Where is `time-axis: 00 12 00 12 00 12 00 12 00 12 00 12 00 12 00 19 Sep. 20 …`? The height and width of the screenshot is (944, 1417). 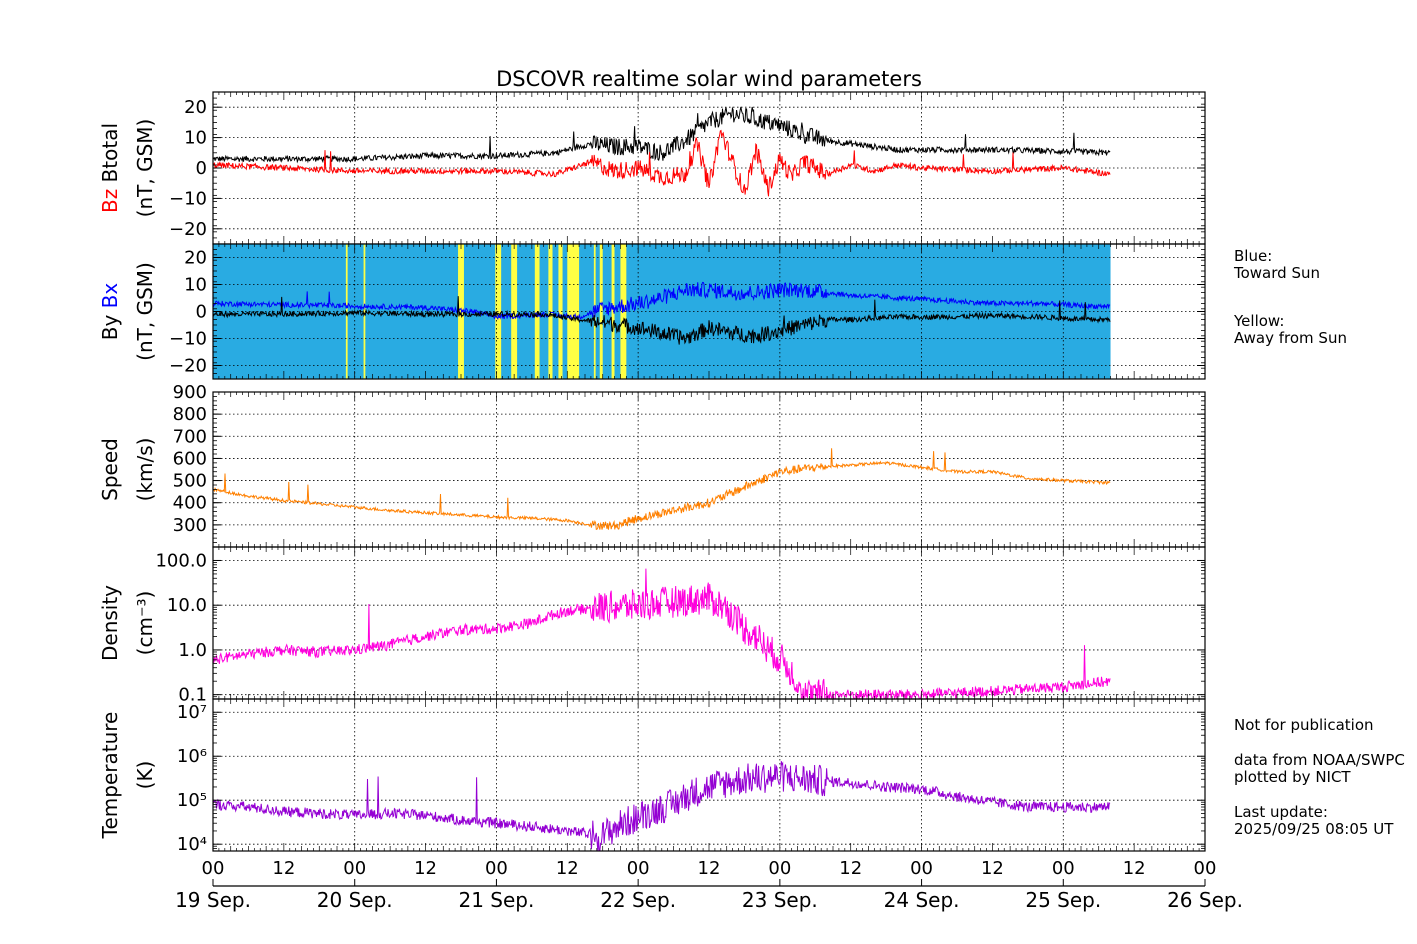 time-axis: 00 12 00 12 00 12 00 12 00 12 00 12 00 12 00 19 Sep. 20 … is located at coordinates (709, 885).